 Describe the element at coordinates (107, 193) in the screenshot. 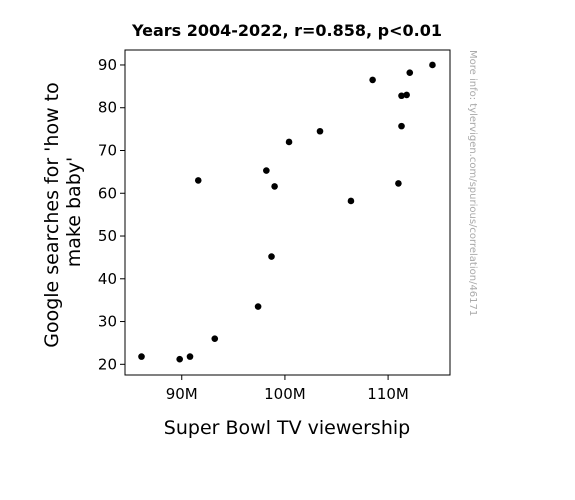

I see `y-tick-label: 60` at that location.